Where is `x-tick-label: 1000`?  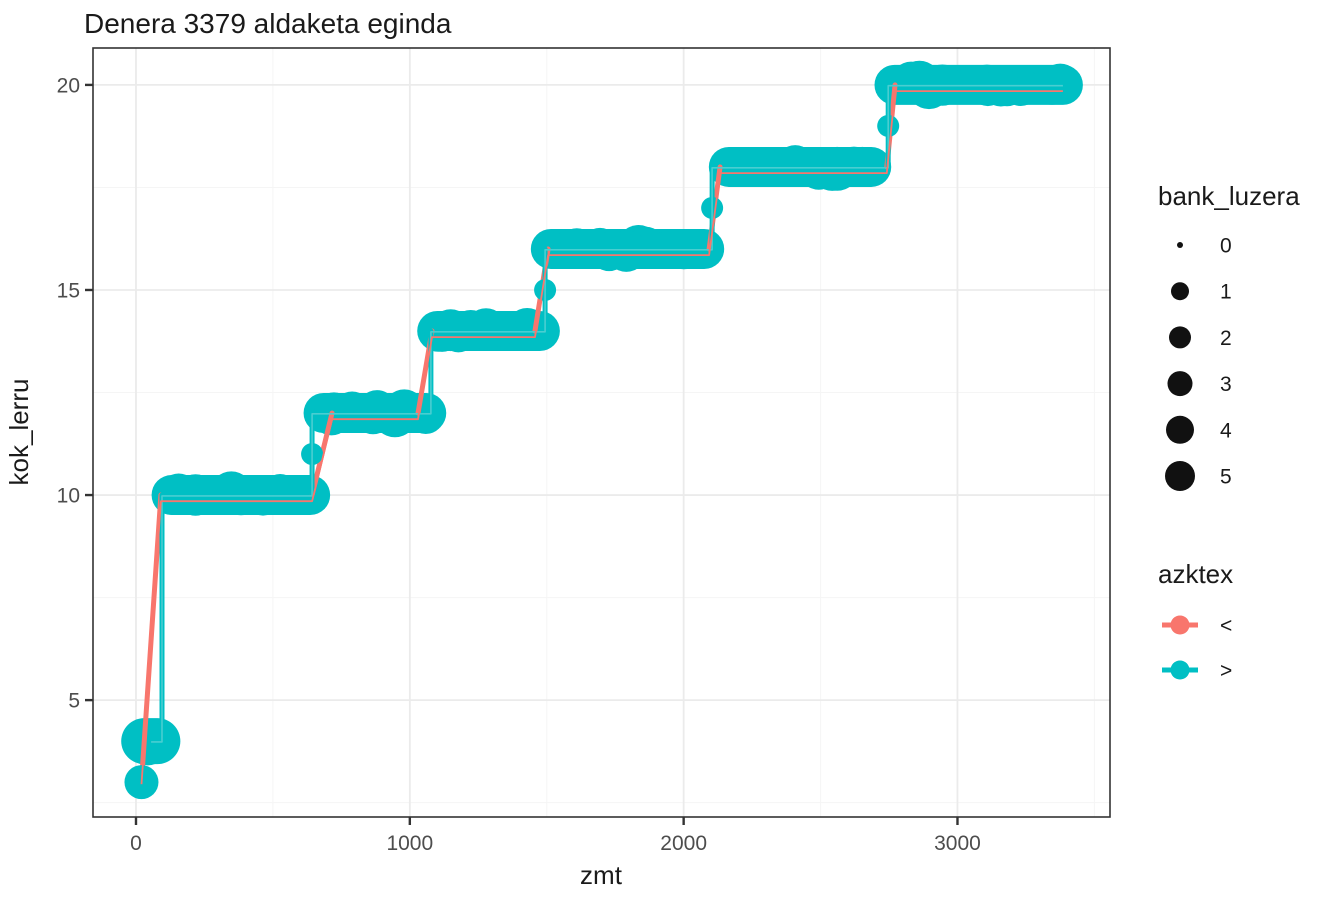
x-tick-label: 1000 is located at coordinates (409, 843).